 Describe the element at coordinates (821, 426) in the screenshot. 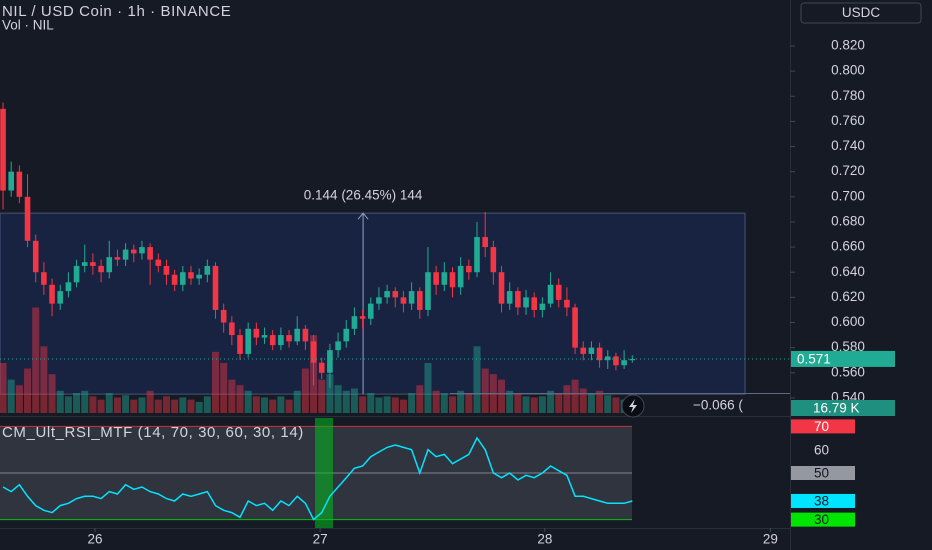

I see `rsi-tick-label: 70` at that location.